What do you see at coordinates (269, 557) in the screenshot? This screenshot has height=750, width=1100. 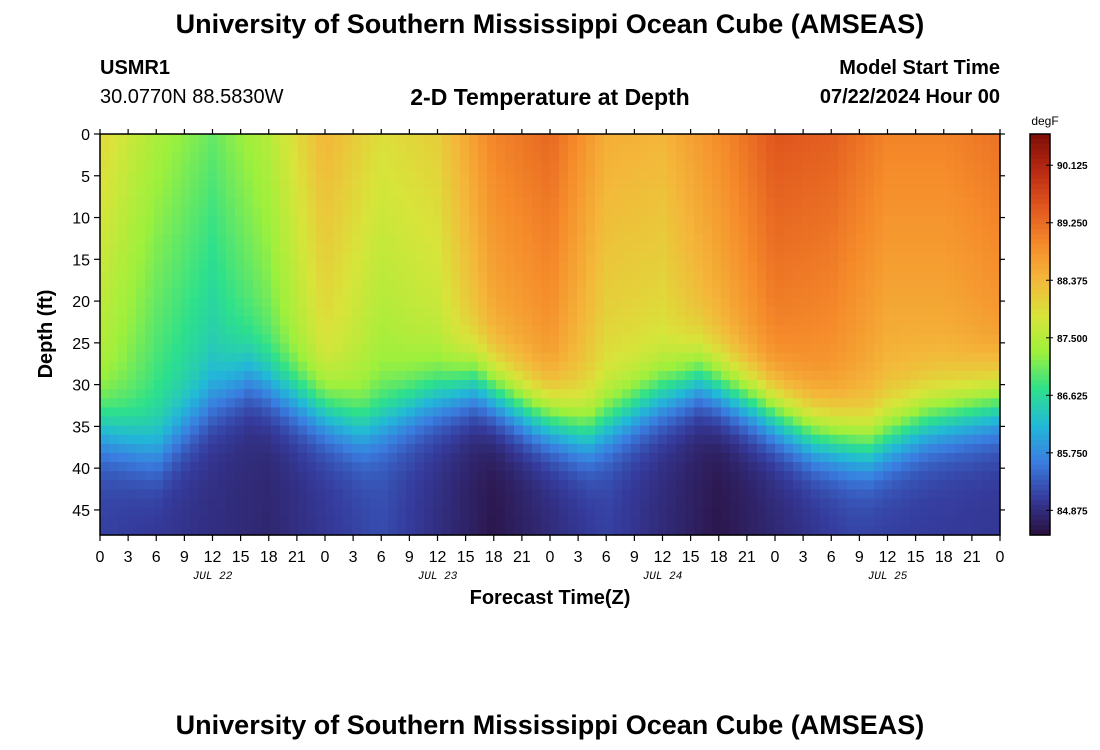 I see `x-tick-label: 18` at bounding box center [269, 557].